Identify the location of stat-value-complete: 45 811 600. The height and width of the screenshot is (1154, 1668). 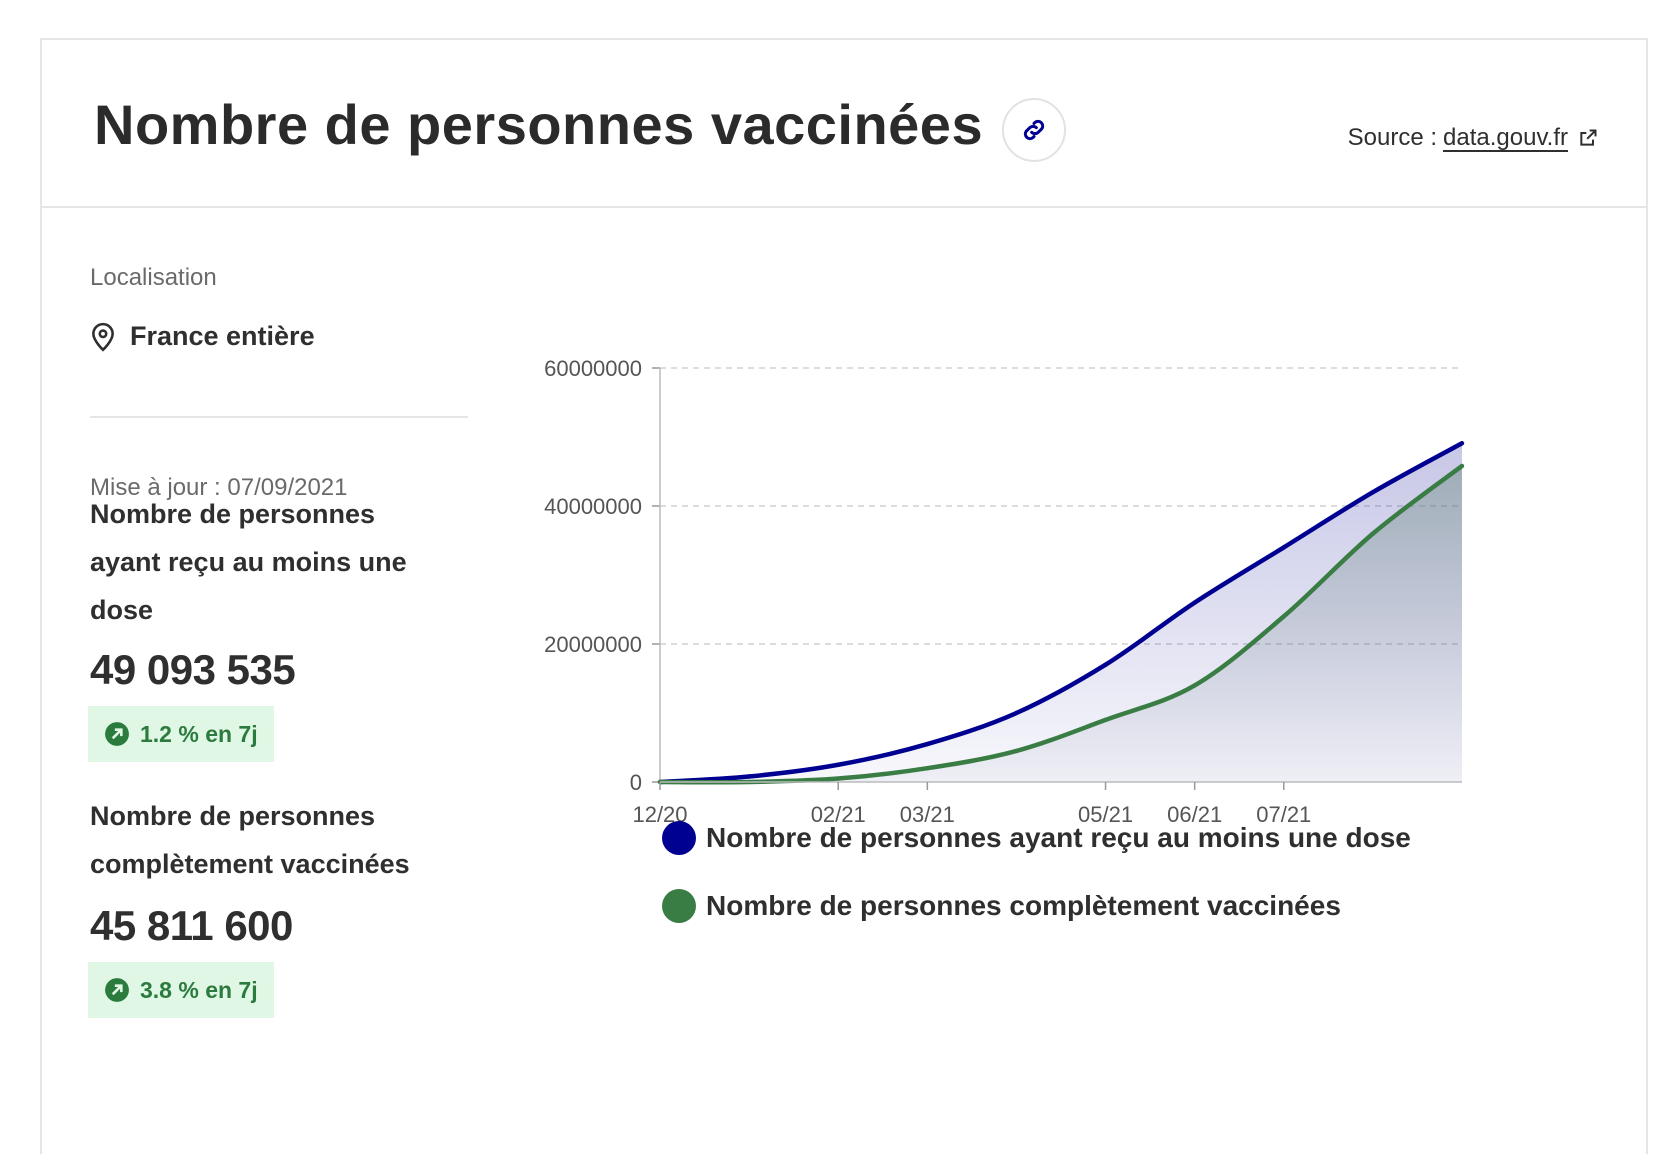
(191, 925).